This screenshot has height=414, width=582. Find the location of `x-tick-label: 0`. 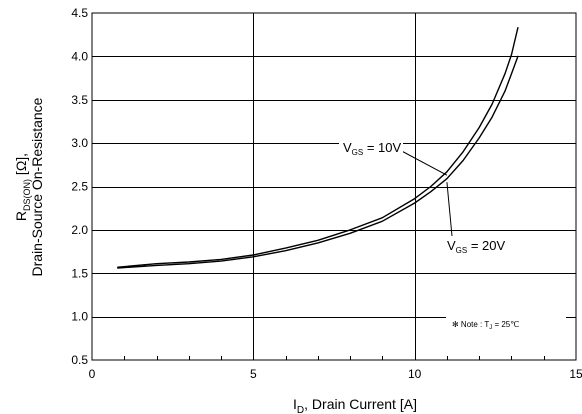

x-tick-label: 0 is located at coordinates (92, 374).